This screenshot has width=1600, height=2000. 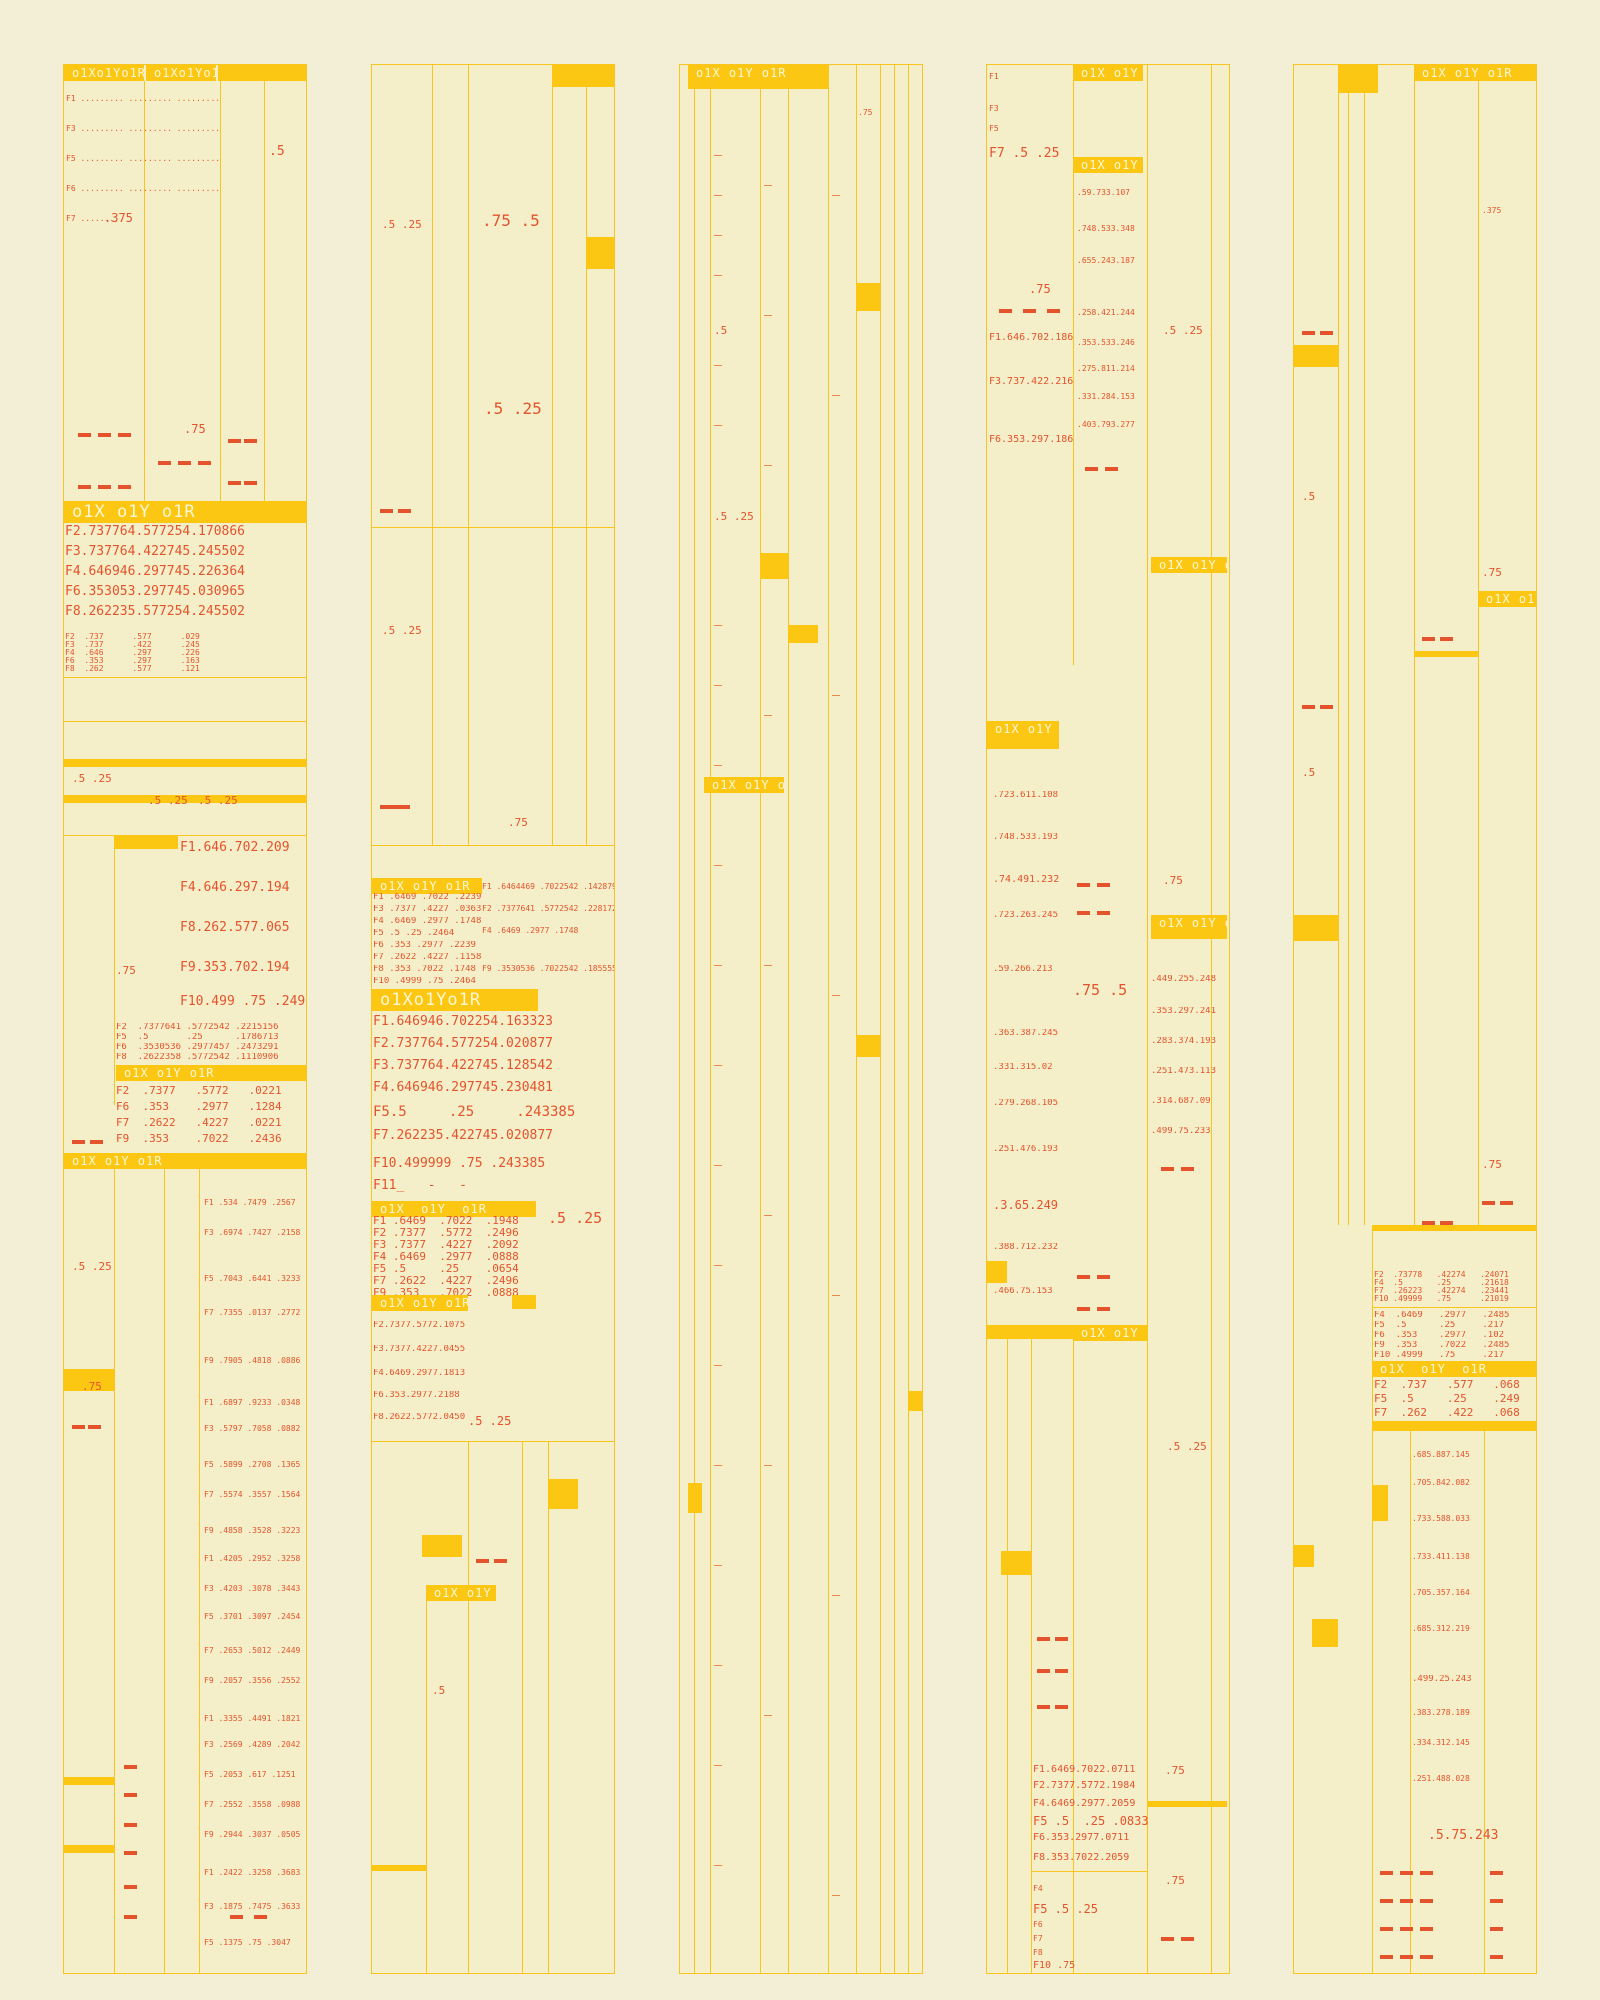 What do you see at coordinates (463, 1021) in the screenshot?
I see `data-row: F1.646946.702254.163323` at bounding box center [463, 1021].